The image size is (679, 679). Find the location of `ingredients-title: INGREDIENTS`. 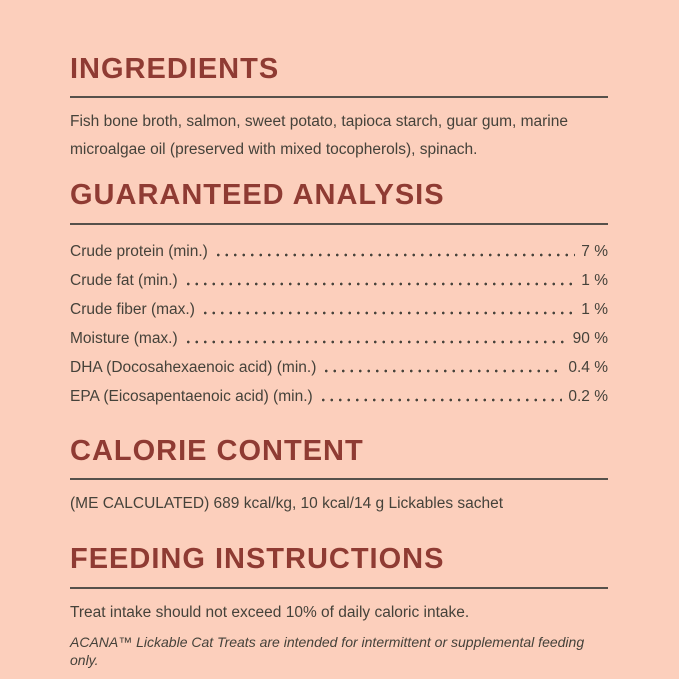

ingredients-title: INGREDIENTS is located at coordinates (175, 69).